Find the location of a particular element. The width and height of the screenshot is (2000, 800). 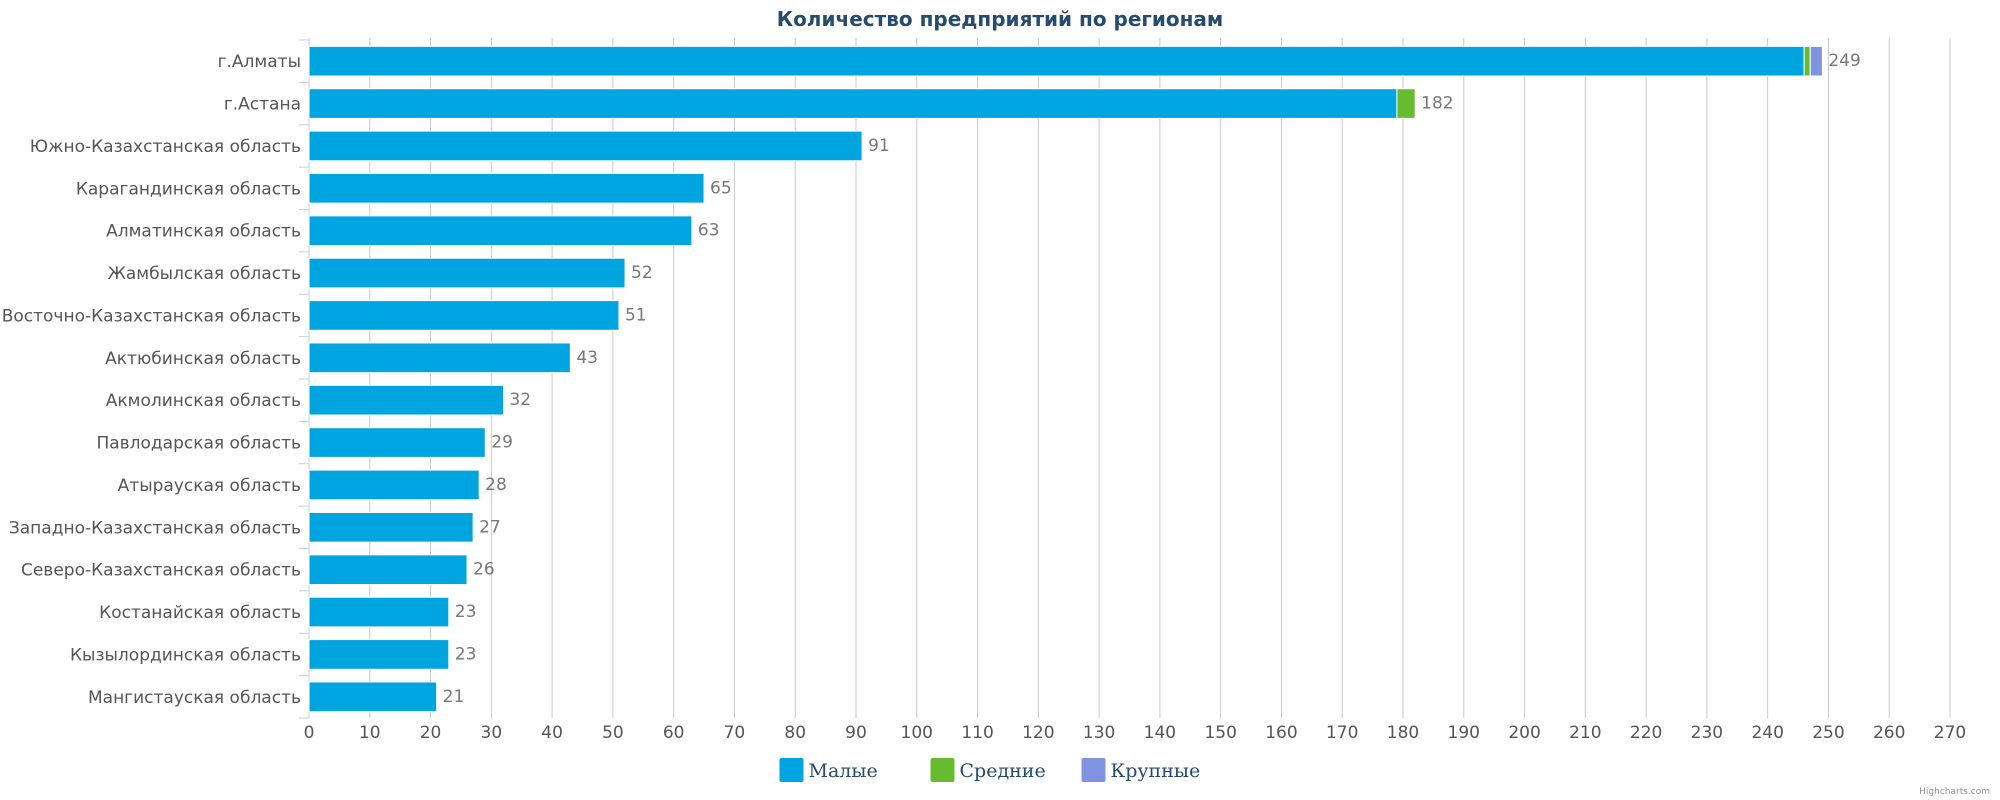

legend-item: Крупные is located at coordinates (1141, 770).